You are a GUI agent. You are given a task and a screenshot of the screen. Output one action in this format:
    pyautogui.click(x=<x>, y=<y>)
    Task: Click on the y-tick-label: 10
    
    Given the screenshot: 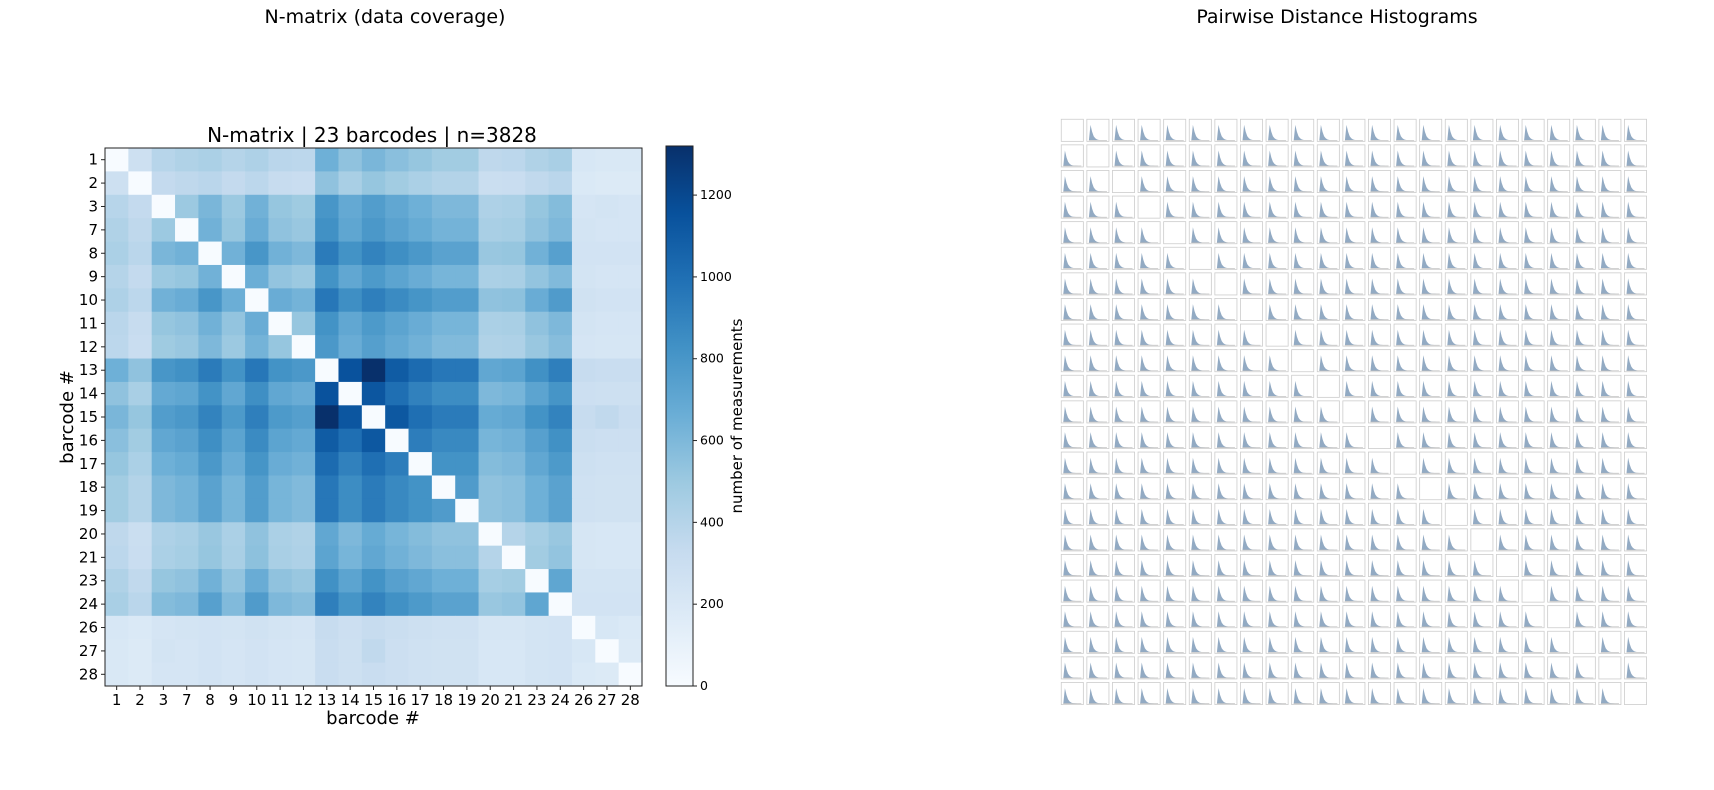 What is the action you would take?
    pyautogui.click(x=88, y=300)
    